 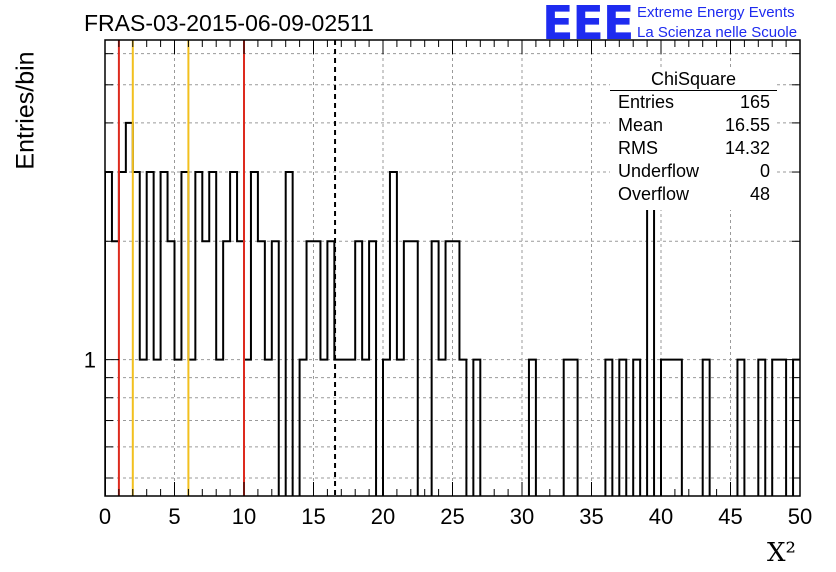 I want to click on stats-value: 165, so click(x=754, y=102).